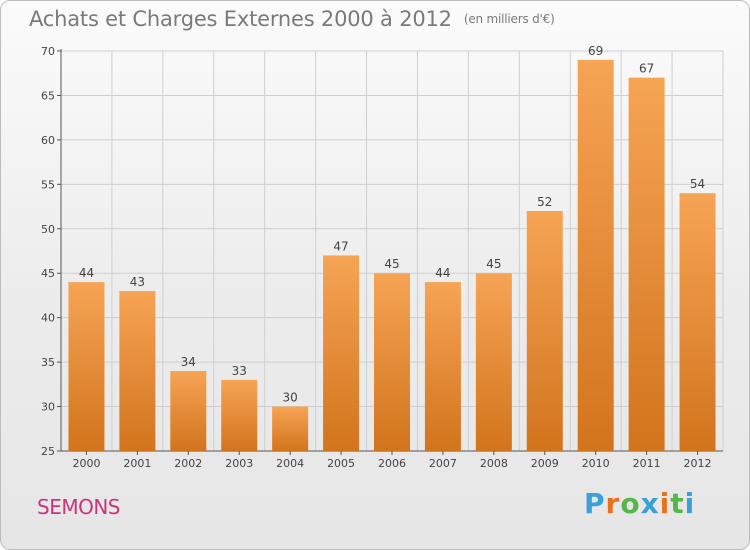  Describe the element at coordinates (646, 69) in the screenshot. I see `data-label-2011: 67` at that location.